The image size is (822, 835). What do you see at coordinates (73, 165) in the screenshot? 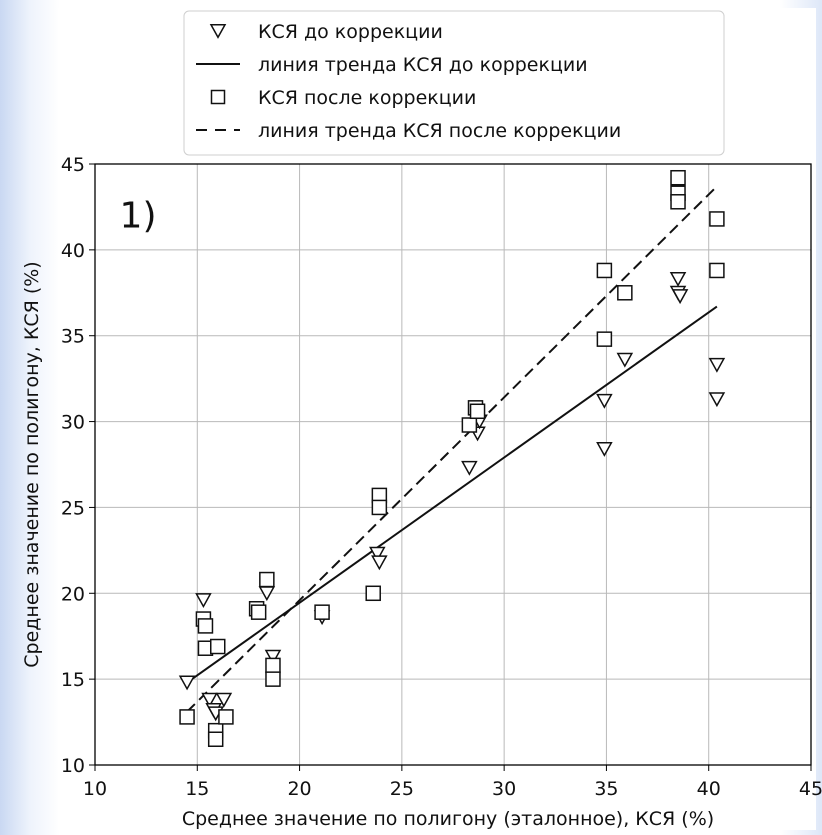
I see `y-tick-label: 45` at bounding box center [73, 165].